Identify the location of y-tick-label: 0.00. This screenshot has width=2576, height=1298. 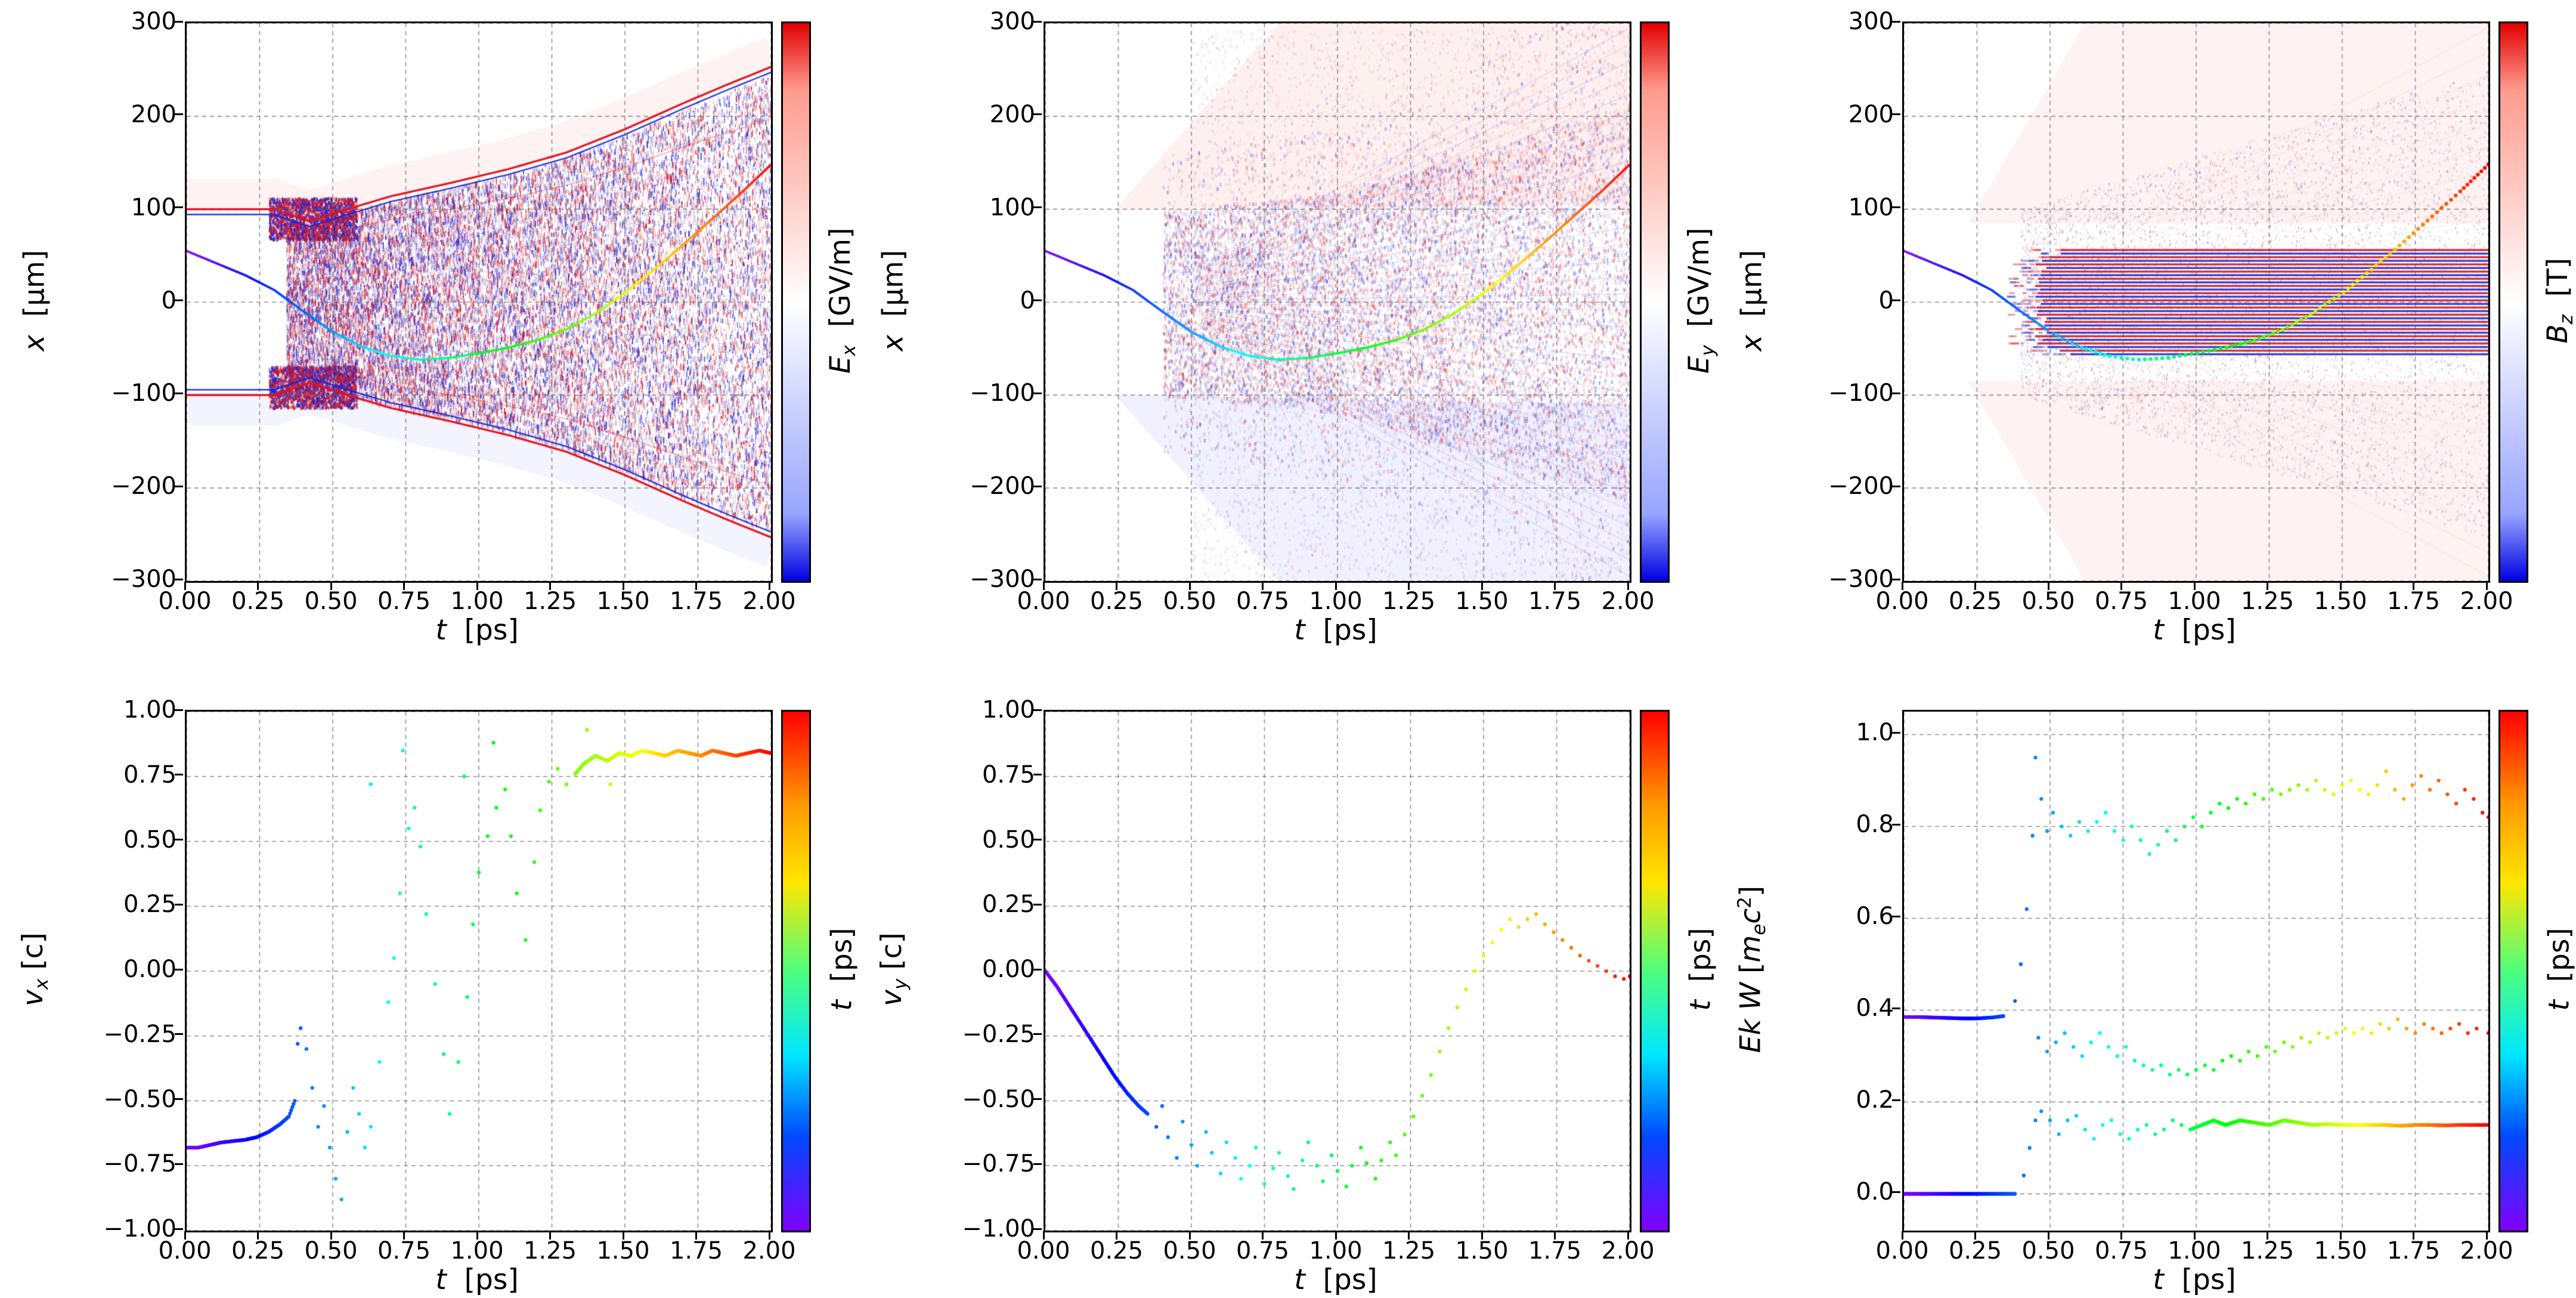
(150, 969).